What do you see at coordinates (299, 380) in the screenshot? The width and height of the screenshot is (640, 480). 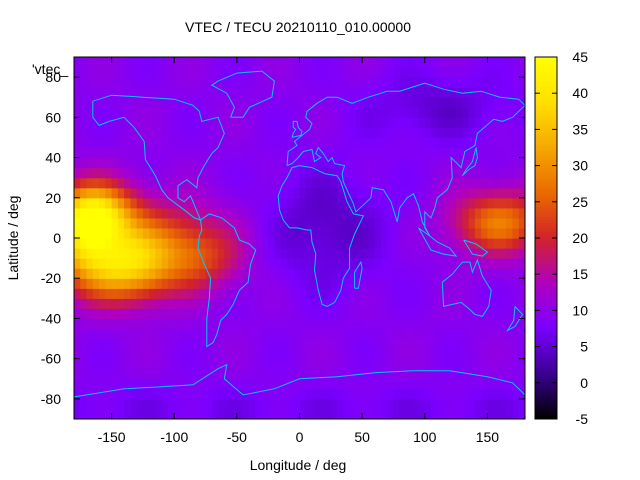 I see `coastline-antarctica` at bounding box center [299, 380].